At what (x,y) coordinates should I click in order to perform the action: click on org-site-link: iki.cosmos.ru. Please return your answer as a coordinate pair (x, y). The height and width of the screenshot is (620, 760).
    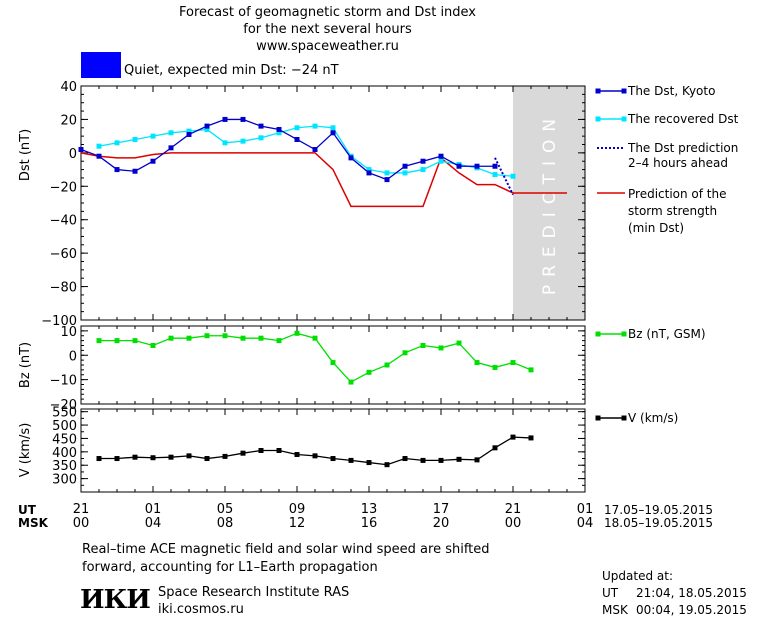
    Looking at the image, I should click on (201, 609).